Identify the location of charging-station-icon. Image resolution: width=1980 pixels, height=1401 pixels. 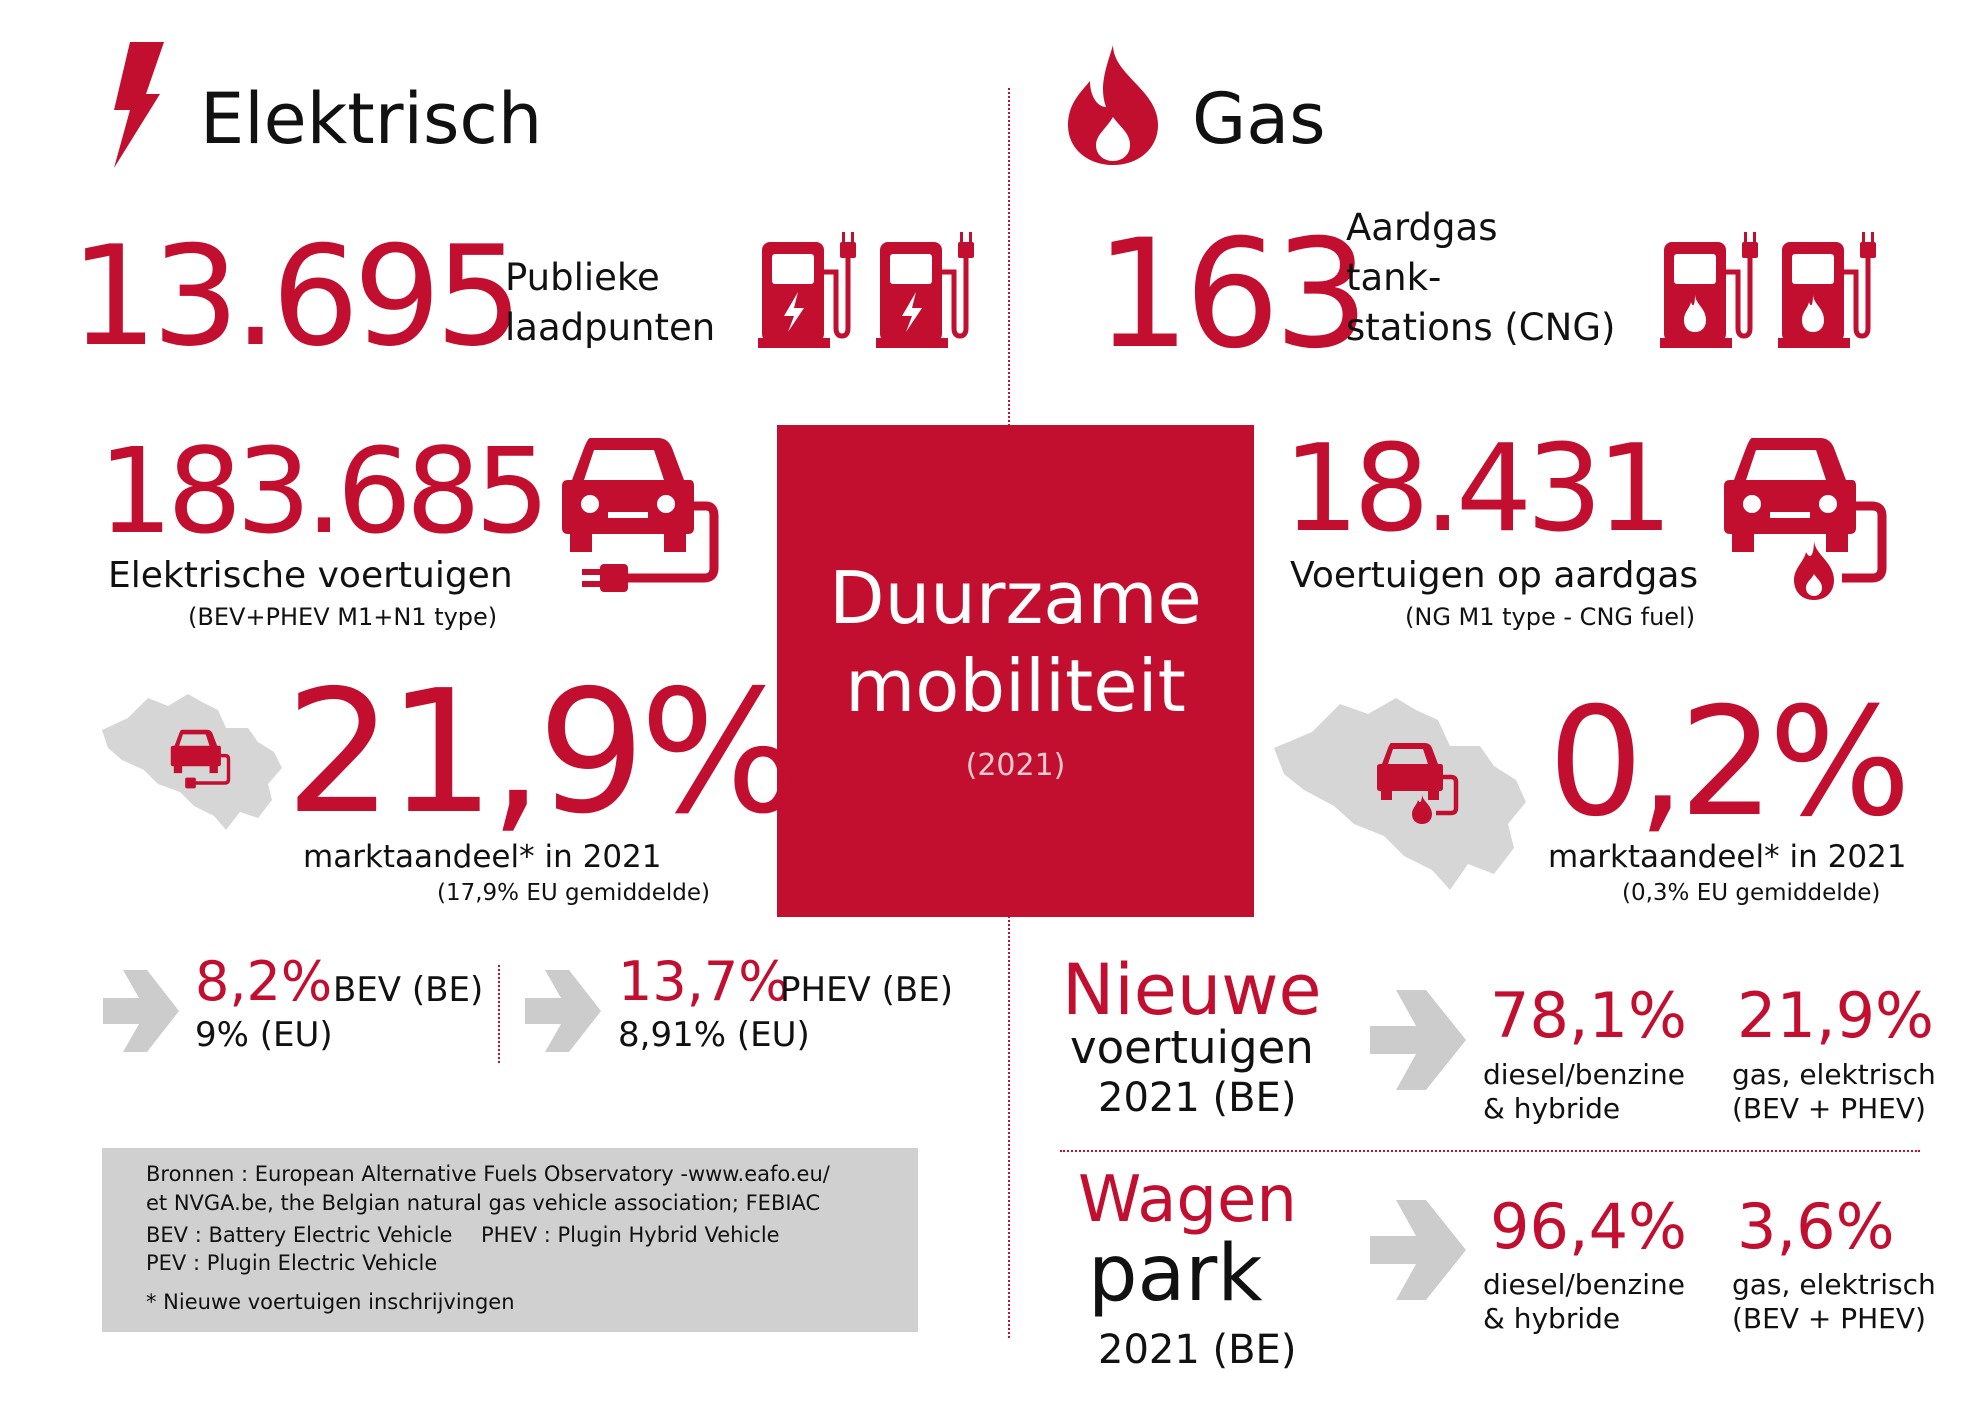
(807, 290).